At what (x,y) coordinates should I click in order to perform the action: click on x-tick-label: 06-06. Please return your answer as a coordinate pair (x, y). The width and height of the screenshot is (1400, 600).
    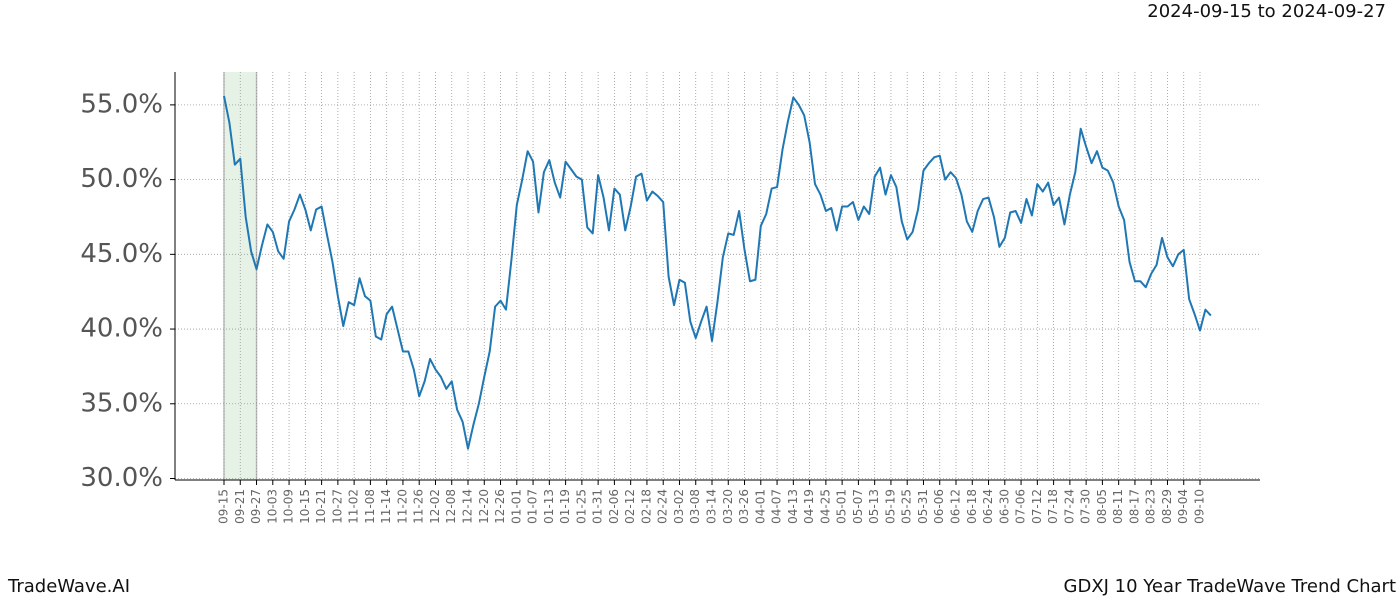
    Looking at the image, I should click on (939, 506).